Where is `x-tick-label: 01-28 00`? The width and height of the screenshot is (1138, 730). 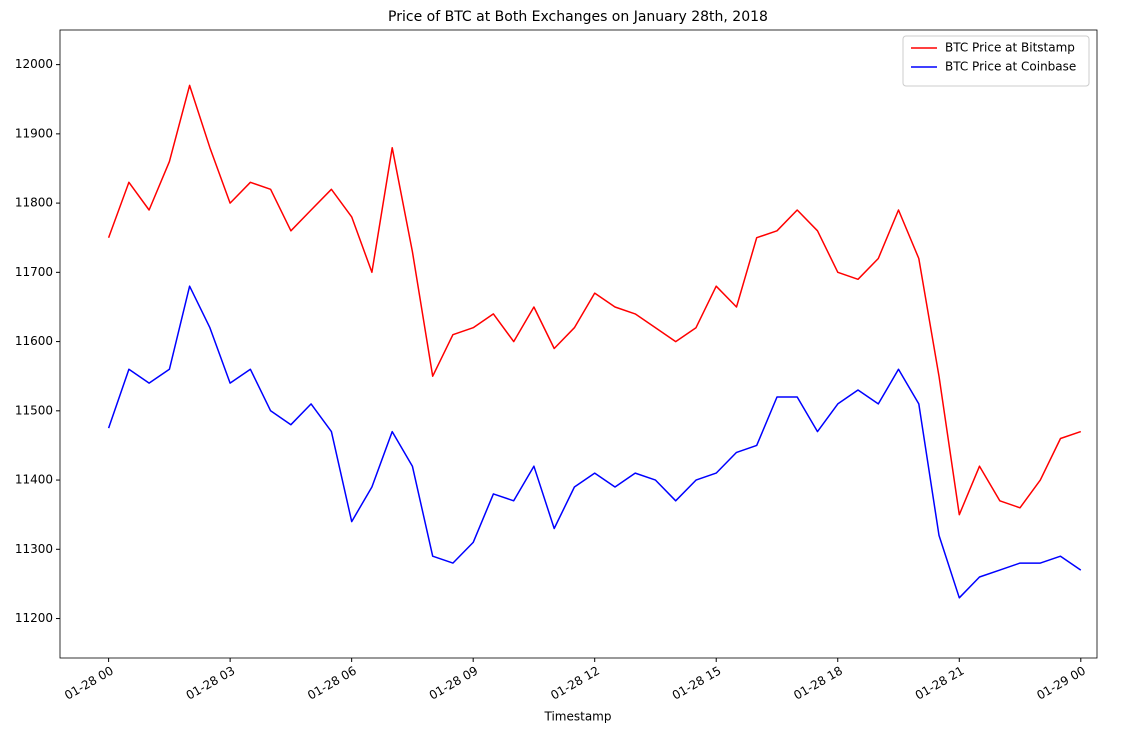 x-tick-label: 01-28 00 is located at coordinates (89, 683).